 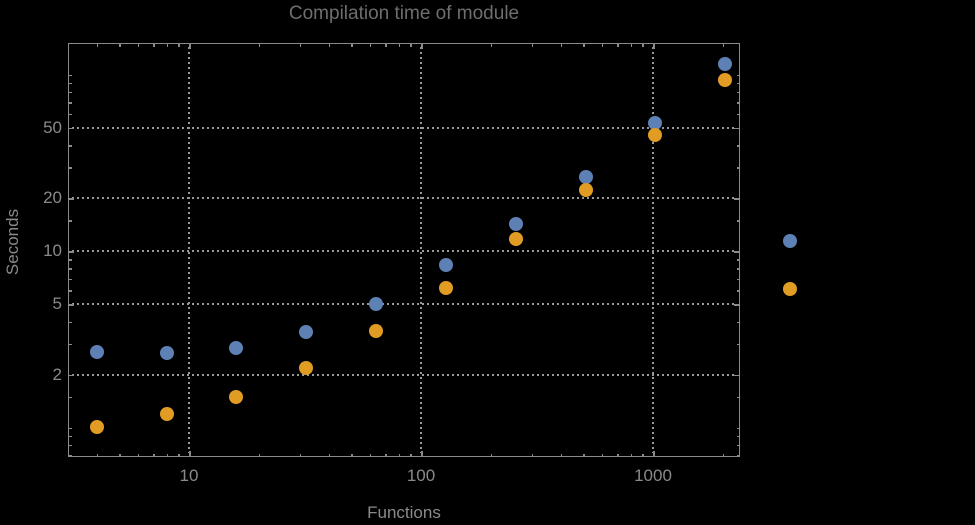 I want to click on y-tick-label: 2, so click(x=57, y=374).